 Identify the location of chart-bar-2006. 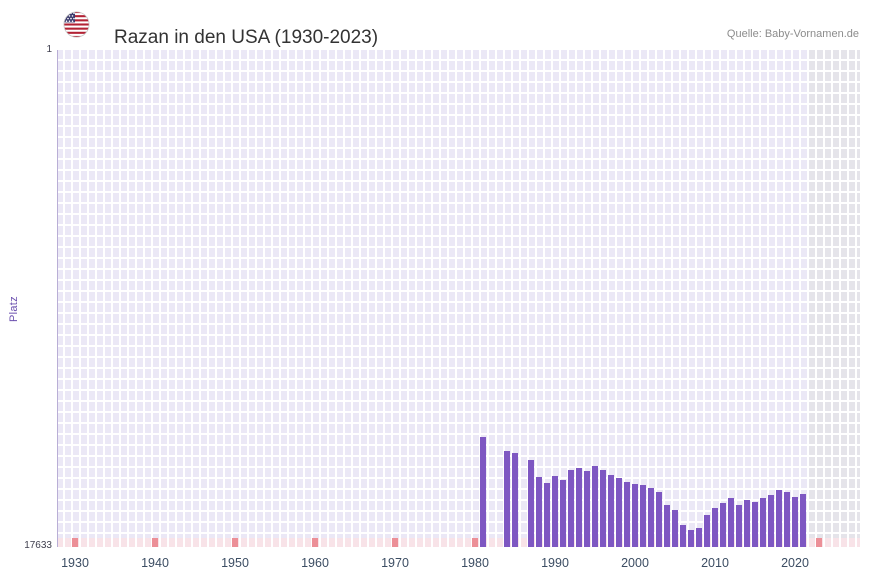
(683, 536).